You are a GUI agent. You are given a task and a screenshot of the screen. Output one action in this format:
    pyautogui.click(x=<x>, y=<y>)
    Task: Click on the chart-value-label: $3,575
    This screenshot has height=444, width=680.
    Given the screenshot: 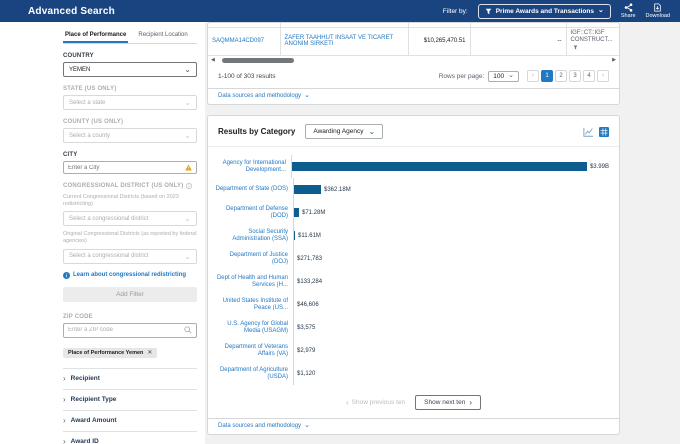 What is the action you would take?
    pyautogui.click(x=306, y=327)
    